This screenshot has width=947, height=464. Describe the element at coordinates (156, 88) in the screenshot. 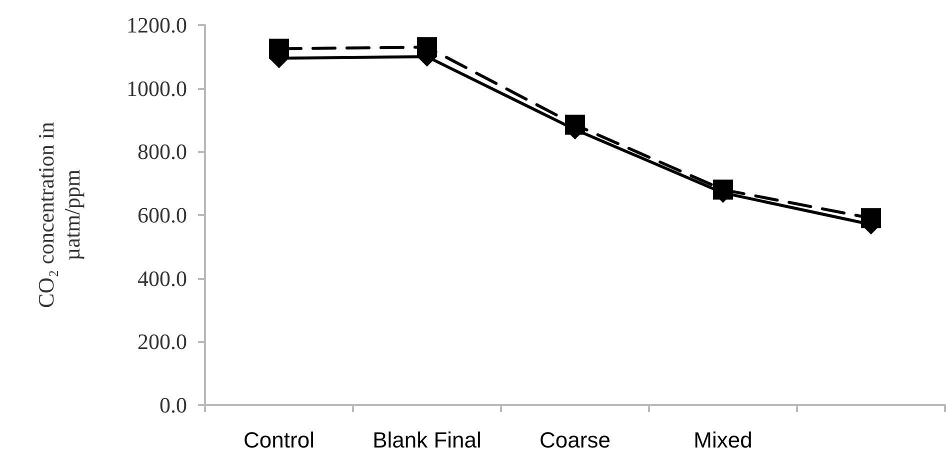

I see `y-tick-label: 1000.0` at that location.